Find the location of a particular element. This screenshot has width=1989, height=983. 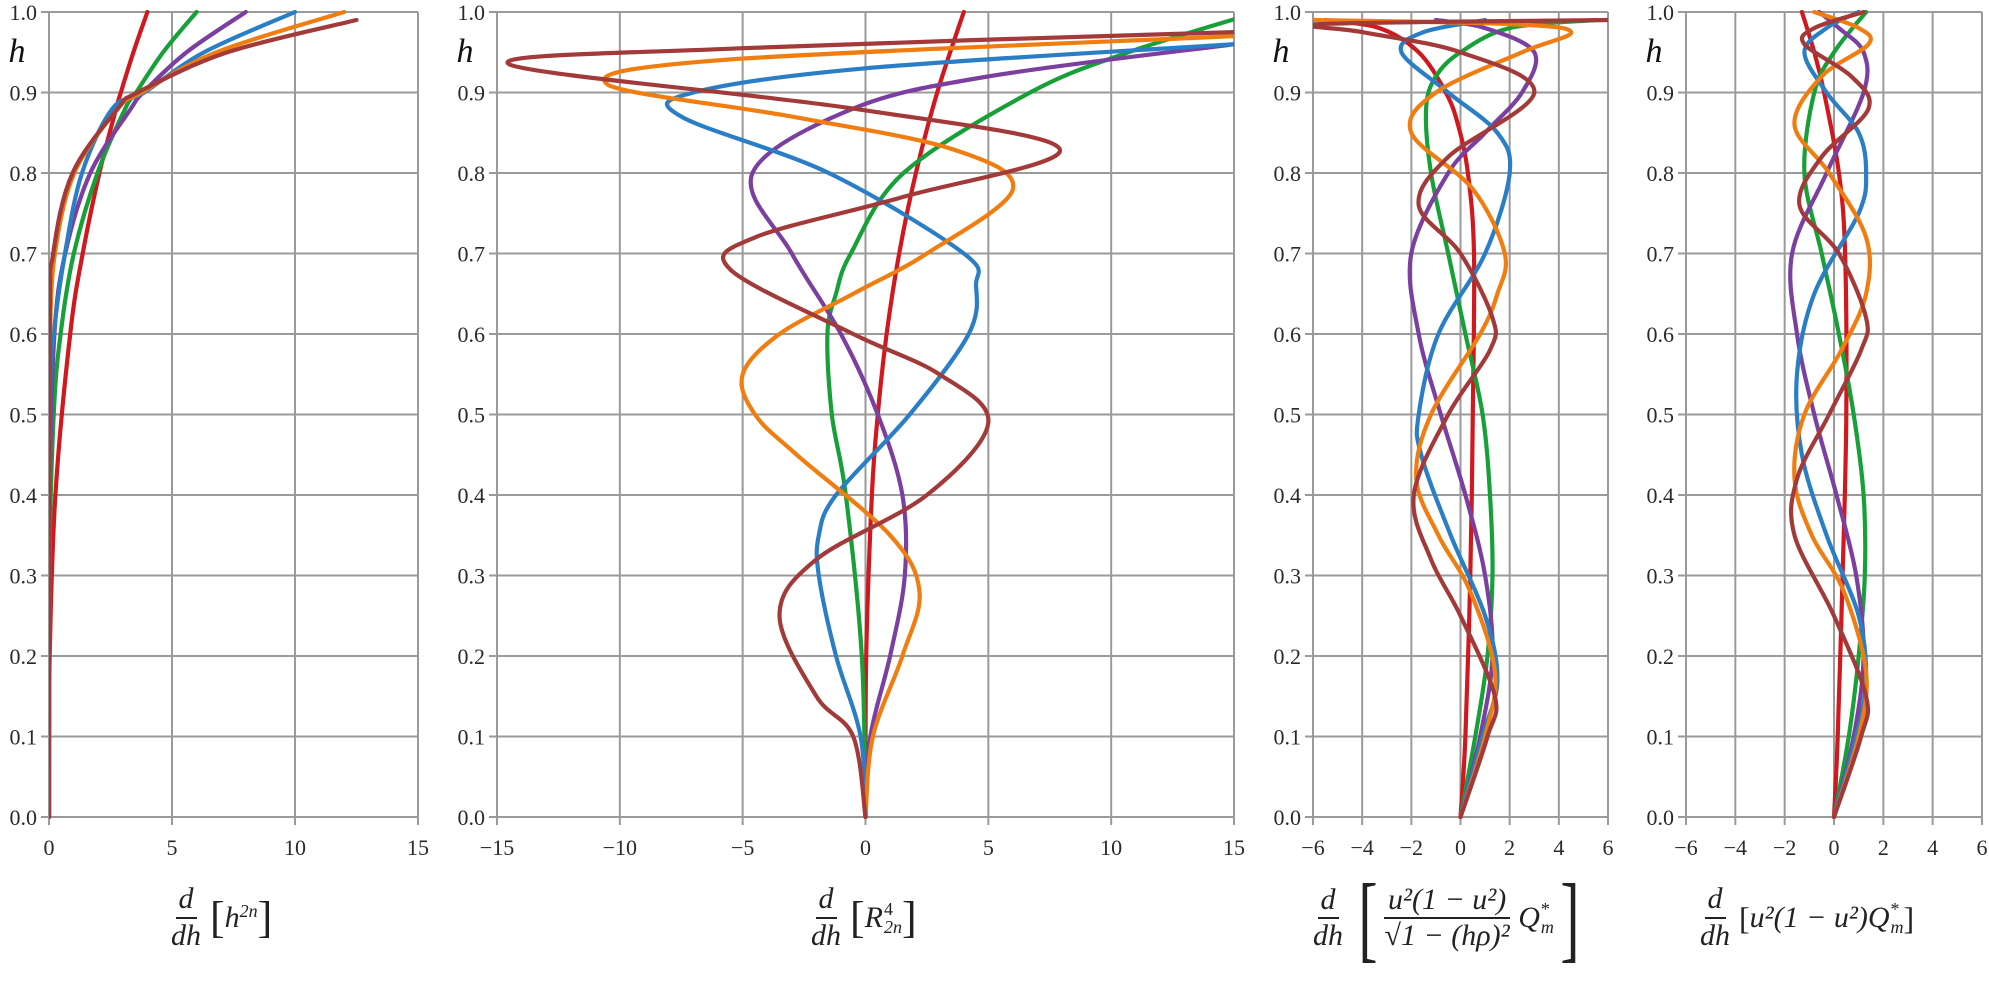

inner-fraction: u²(1 − u²) √1 − (hρ)² is located at coordinates (1447, 917).